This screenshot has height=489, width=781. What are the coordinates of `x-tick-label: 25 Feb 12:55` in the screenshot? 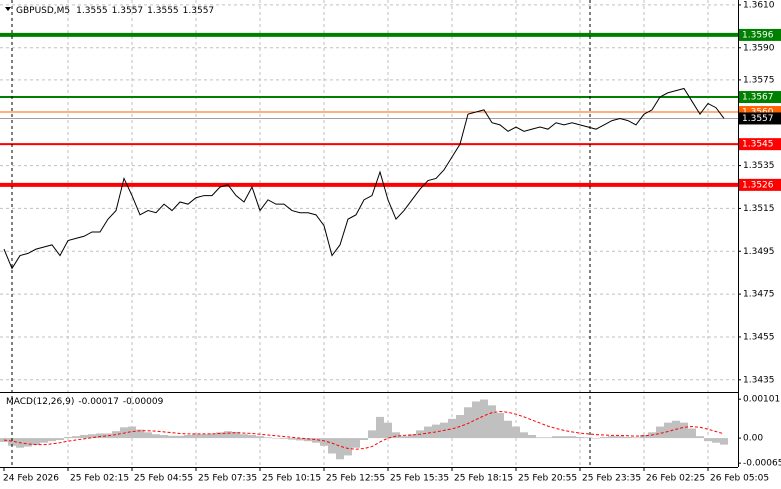 It's located at (355, 479).